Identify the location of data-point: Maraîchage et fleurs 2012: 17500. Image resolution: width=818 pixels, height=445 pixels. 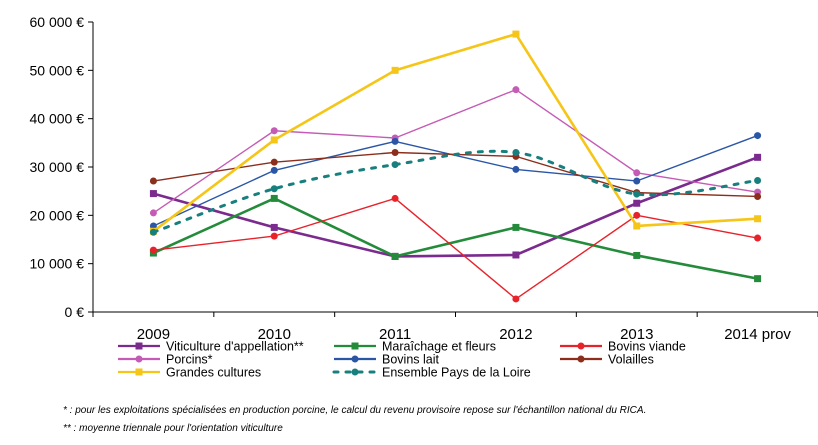
(516, 227).